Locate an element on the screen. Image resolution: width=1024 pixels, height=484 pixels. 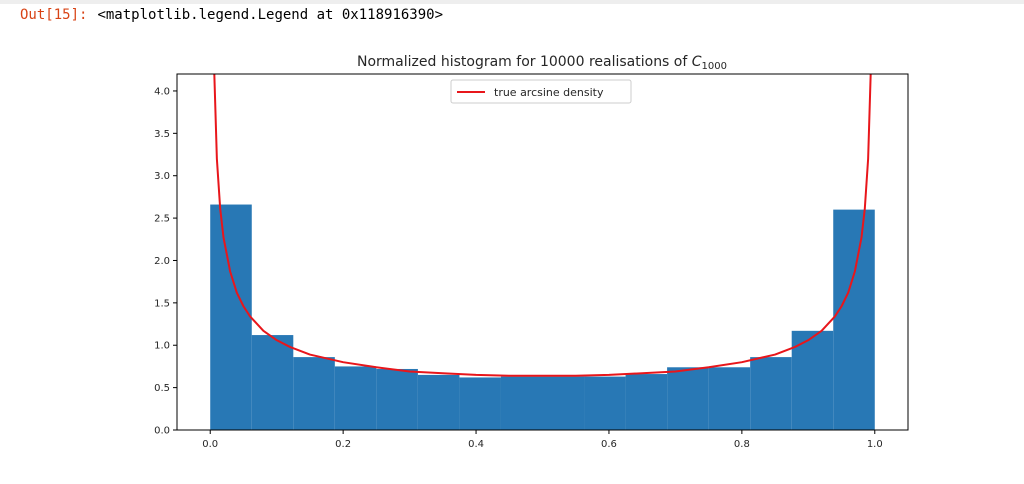
cell-separator is located at coordinates (512, 2).